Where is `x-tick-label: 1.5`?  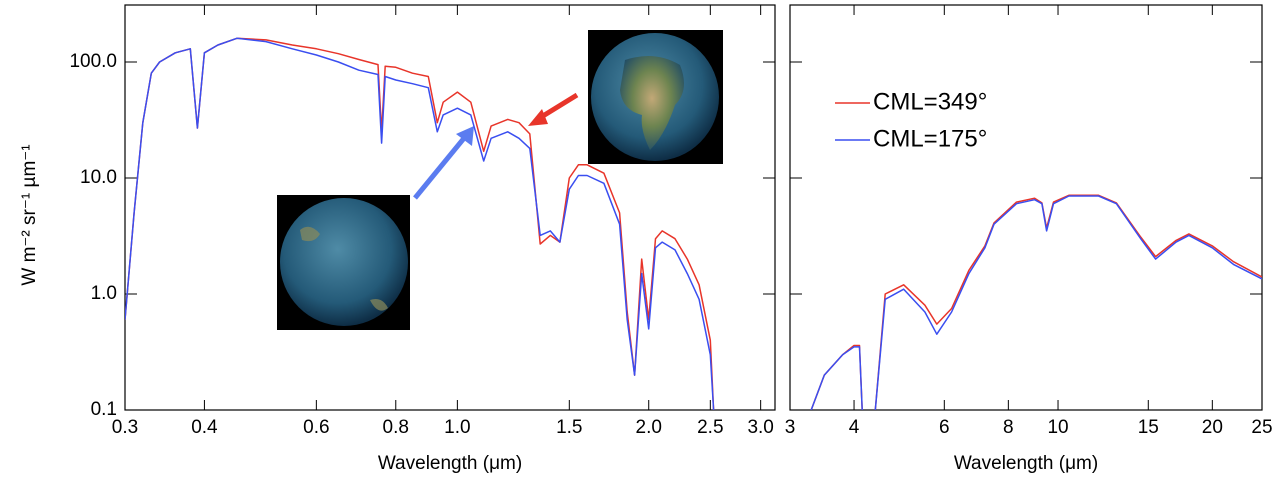
x-tick-label: 1.5 is located at coordinates (569, 427).